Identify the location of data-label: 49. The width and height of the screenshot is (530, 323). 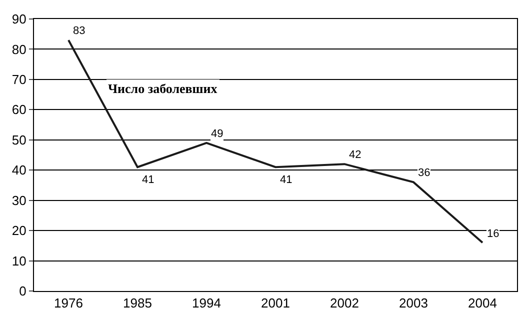
(217, 134).